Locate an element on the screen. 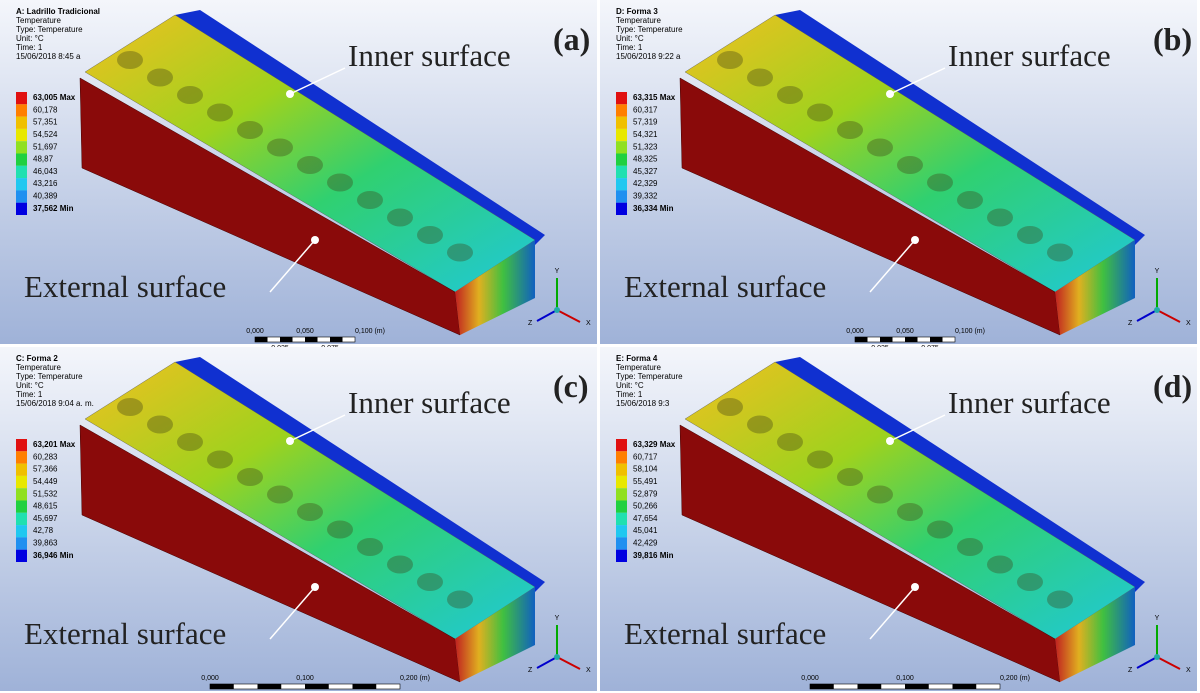 This screenshot has width=1200, height=693. scale-label: 0,050 is located at coordinates (905, 331).